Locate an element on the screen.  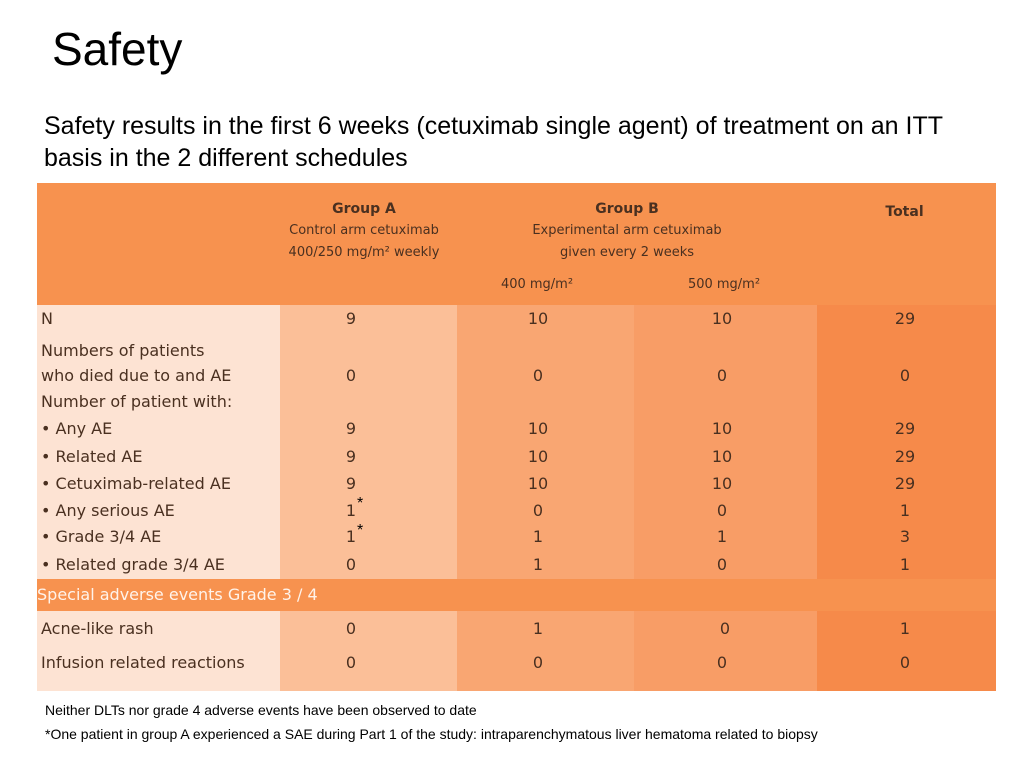
group-a-line2: 400/250 mg/m² weekly is located at coordinates (364, 252).